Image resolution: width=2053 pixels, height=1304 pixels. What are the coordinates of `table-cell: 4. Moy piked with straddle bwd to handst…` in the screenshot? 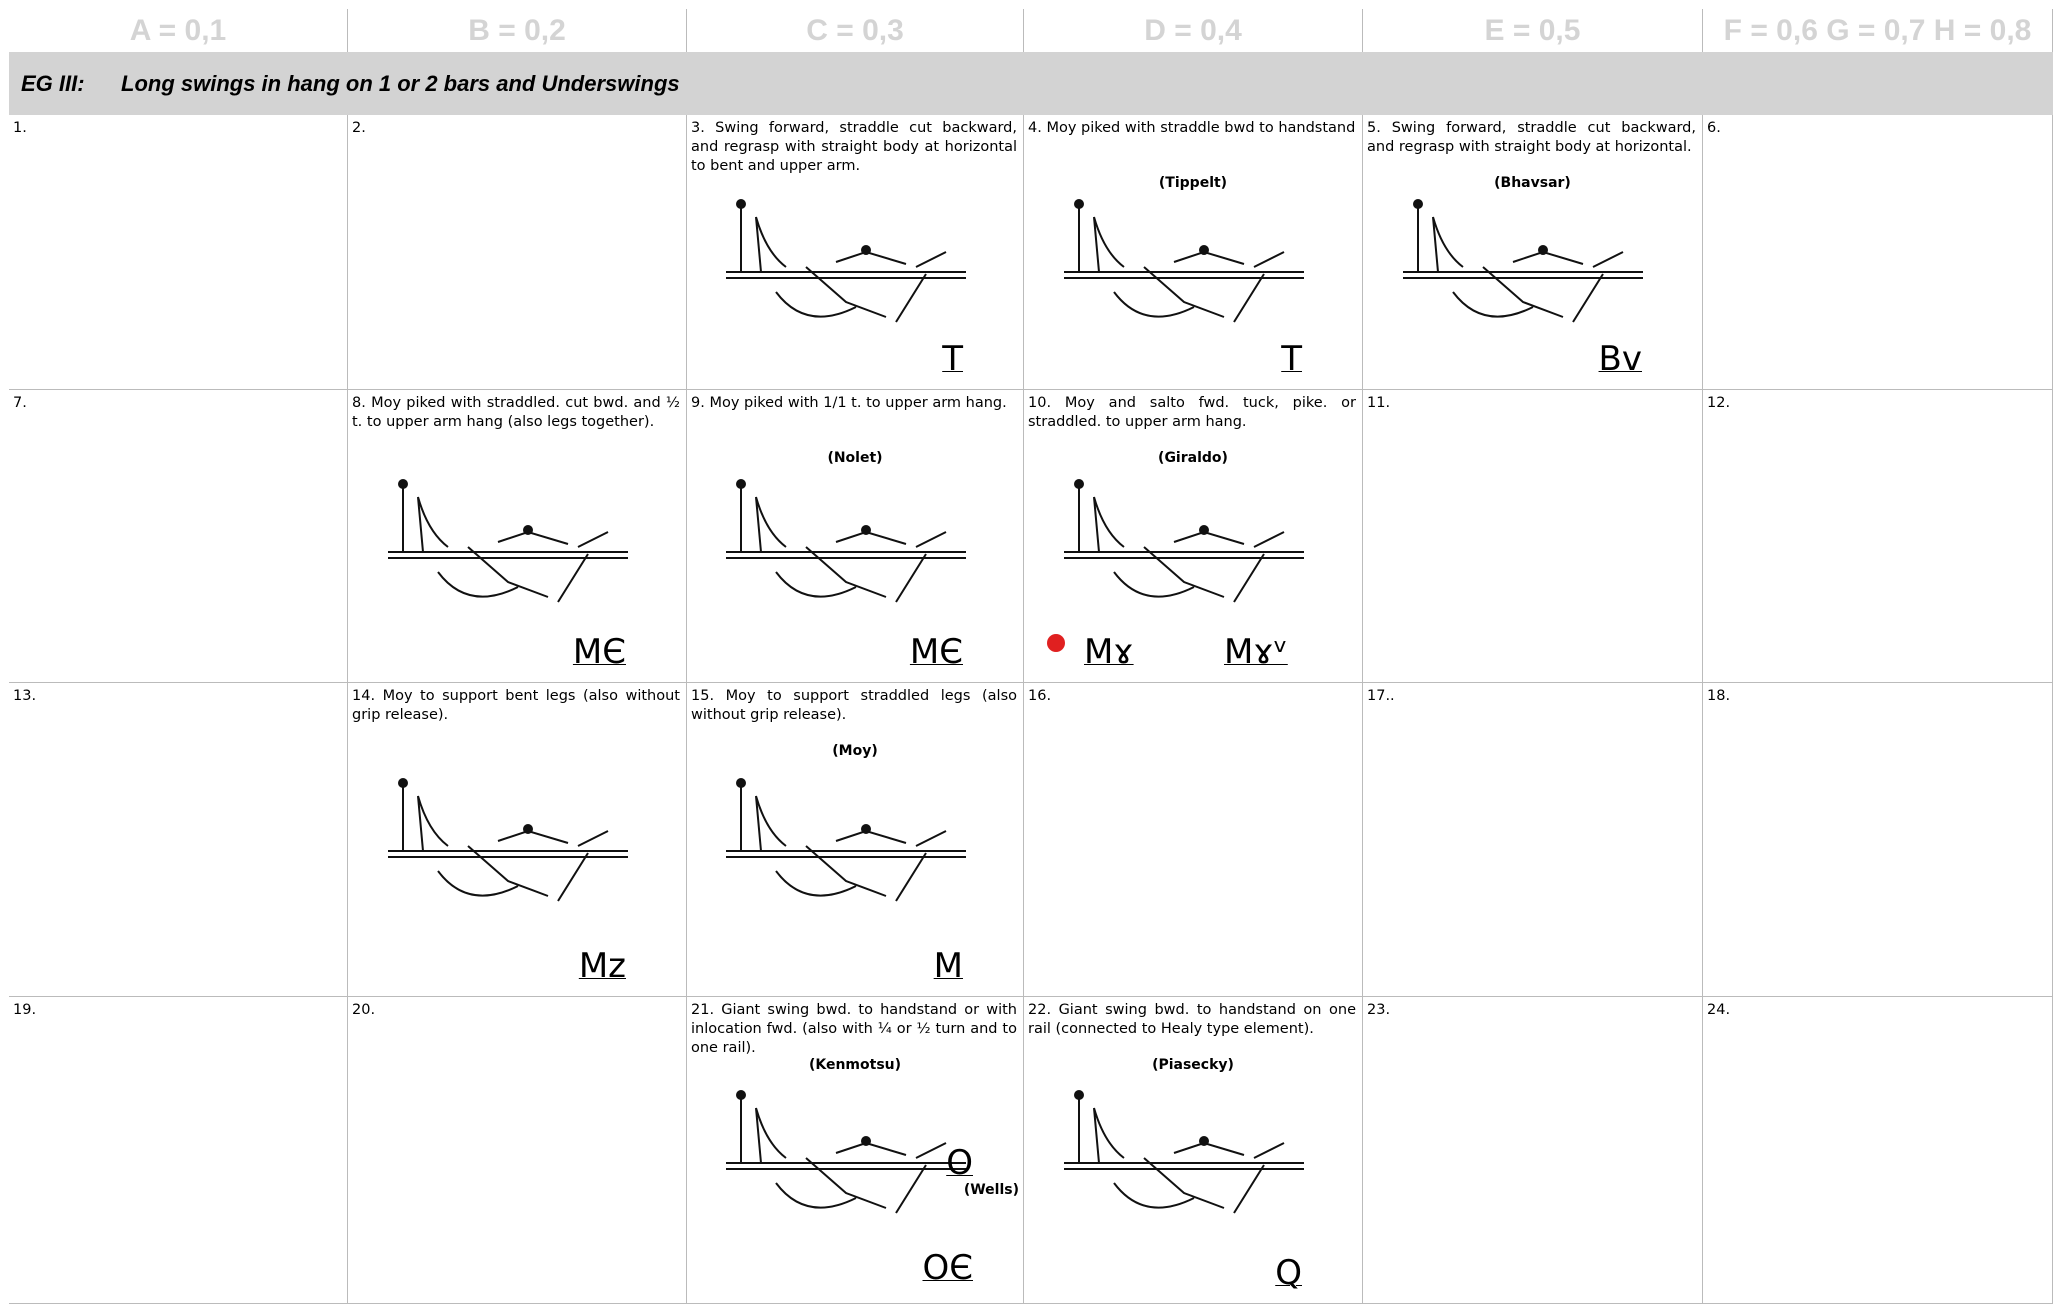 It's located at (1193, 252).